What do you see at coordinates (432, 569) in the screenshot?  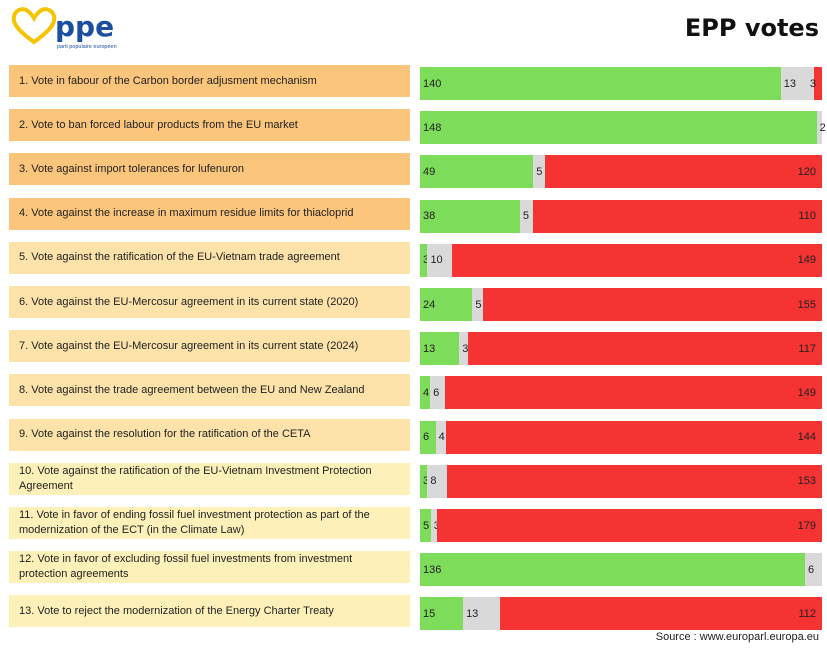 I see `data-label: 136` at bounding box center [432, 569].